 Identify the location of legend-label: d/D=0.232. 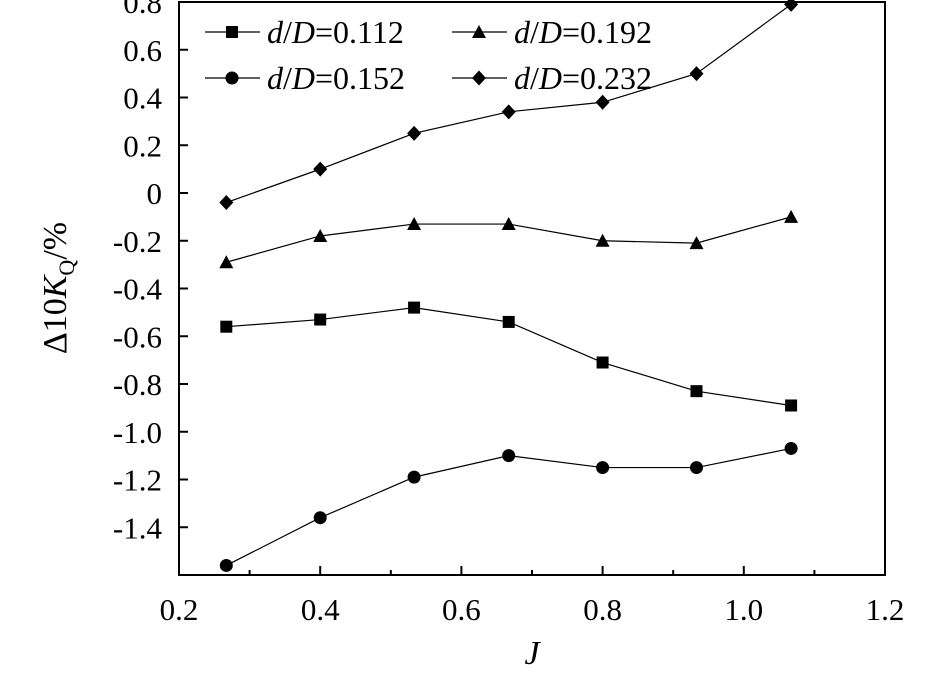
(583, 78).